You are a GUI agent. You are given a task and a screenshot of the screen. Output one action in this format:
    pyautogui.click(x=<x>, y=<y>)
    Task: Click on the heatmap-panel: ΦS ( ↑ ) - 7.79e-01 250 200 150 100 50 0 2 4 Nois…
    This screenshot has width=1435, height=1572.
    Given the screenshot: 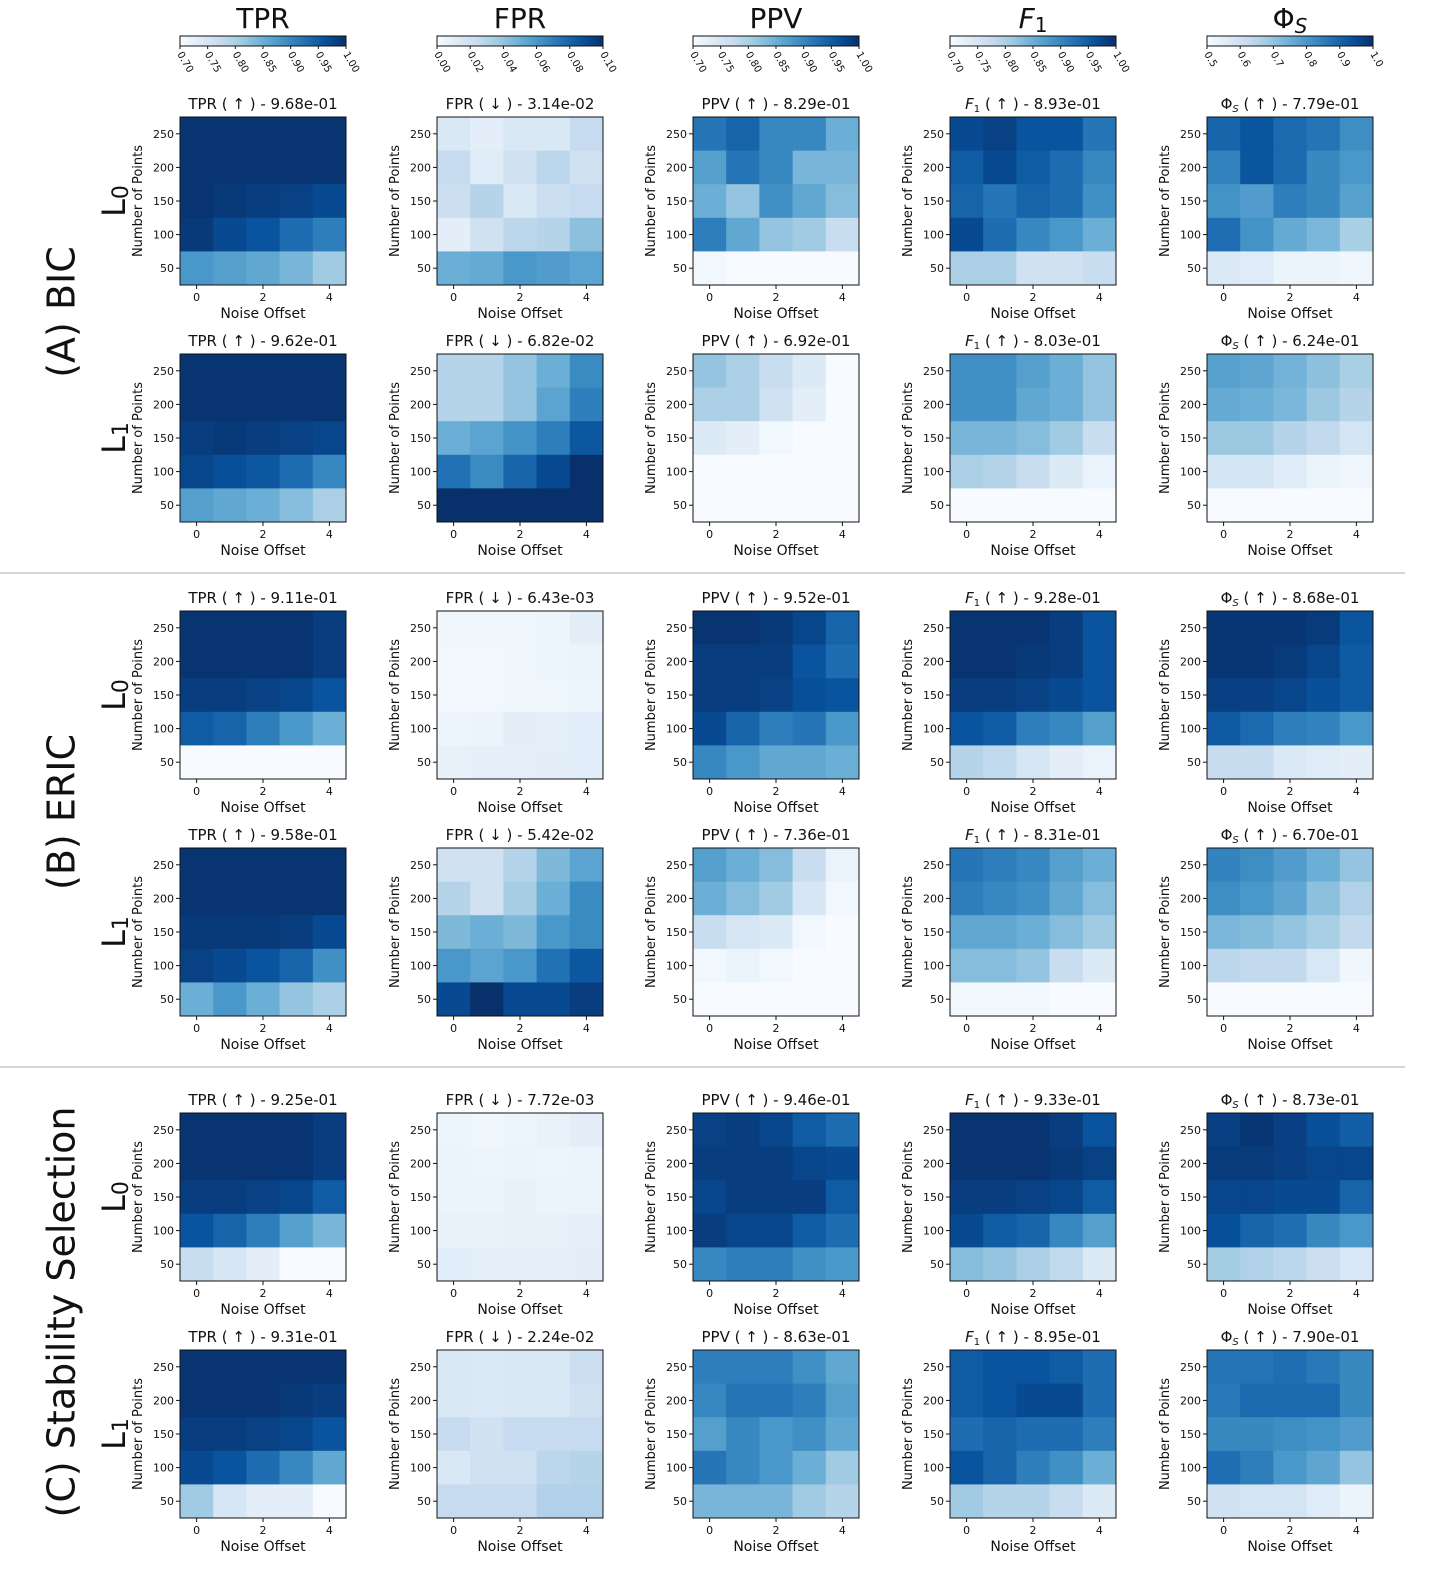 What is the action you would take?
    pyautogui.click(x=1266, y=208)
    